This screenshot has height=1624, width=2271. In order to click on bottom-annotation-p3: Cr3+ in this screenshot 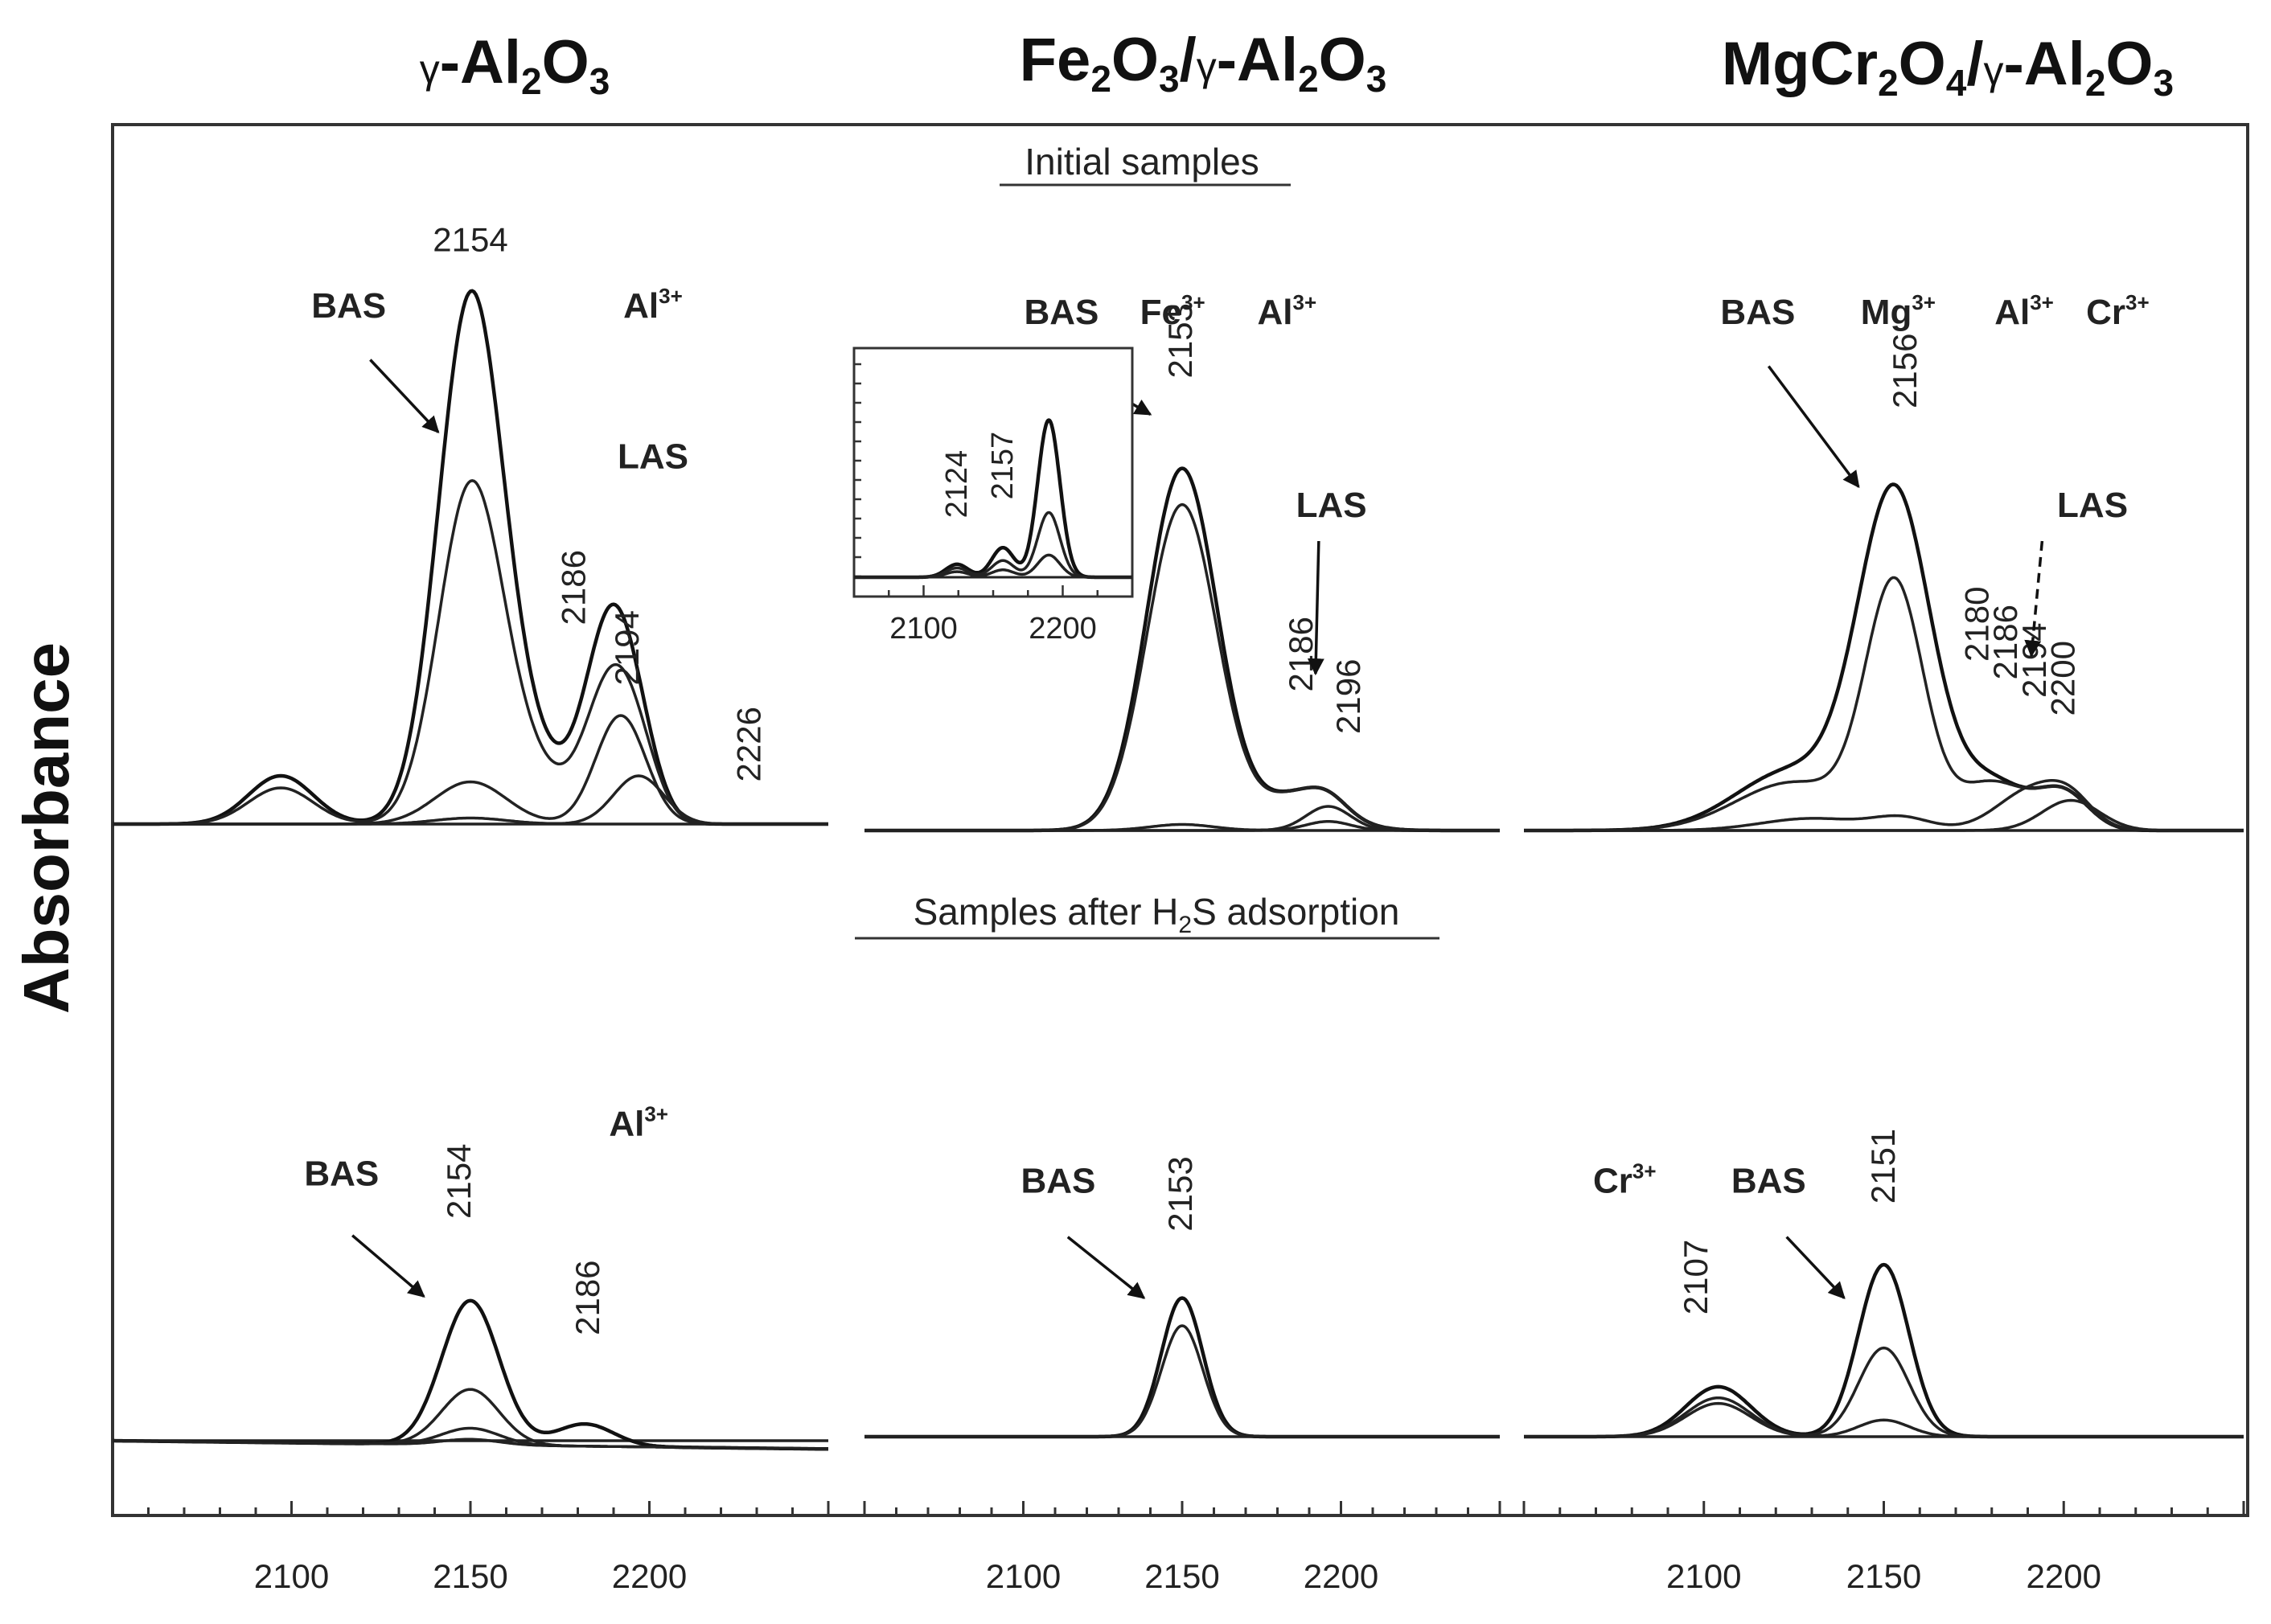, I will do `click(1625, 1180)`.